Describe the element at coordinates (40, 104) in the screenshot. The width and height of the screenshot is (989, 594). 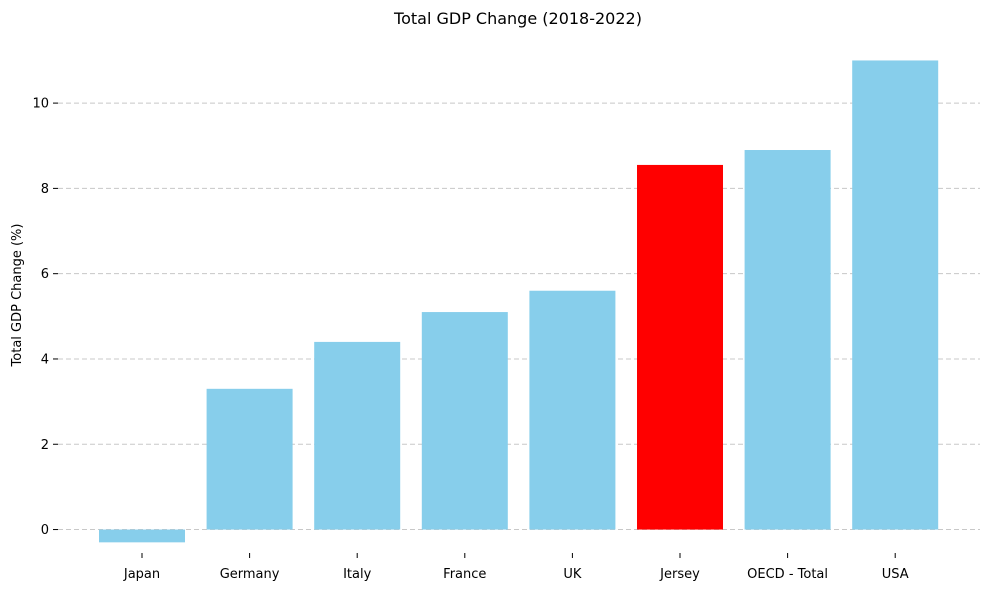
I see `y-tick-label: 10` at that location.